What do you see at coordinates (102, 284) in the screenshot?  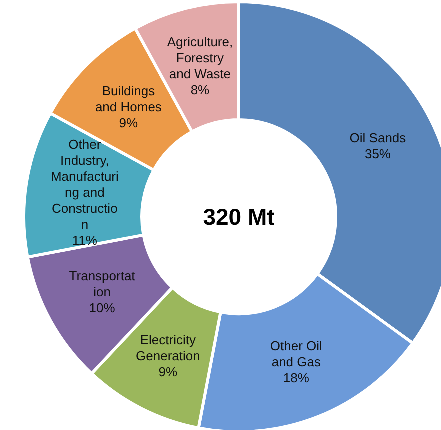 I see `slice-label: Transportation` at bounding box center [102, 284].